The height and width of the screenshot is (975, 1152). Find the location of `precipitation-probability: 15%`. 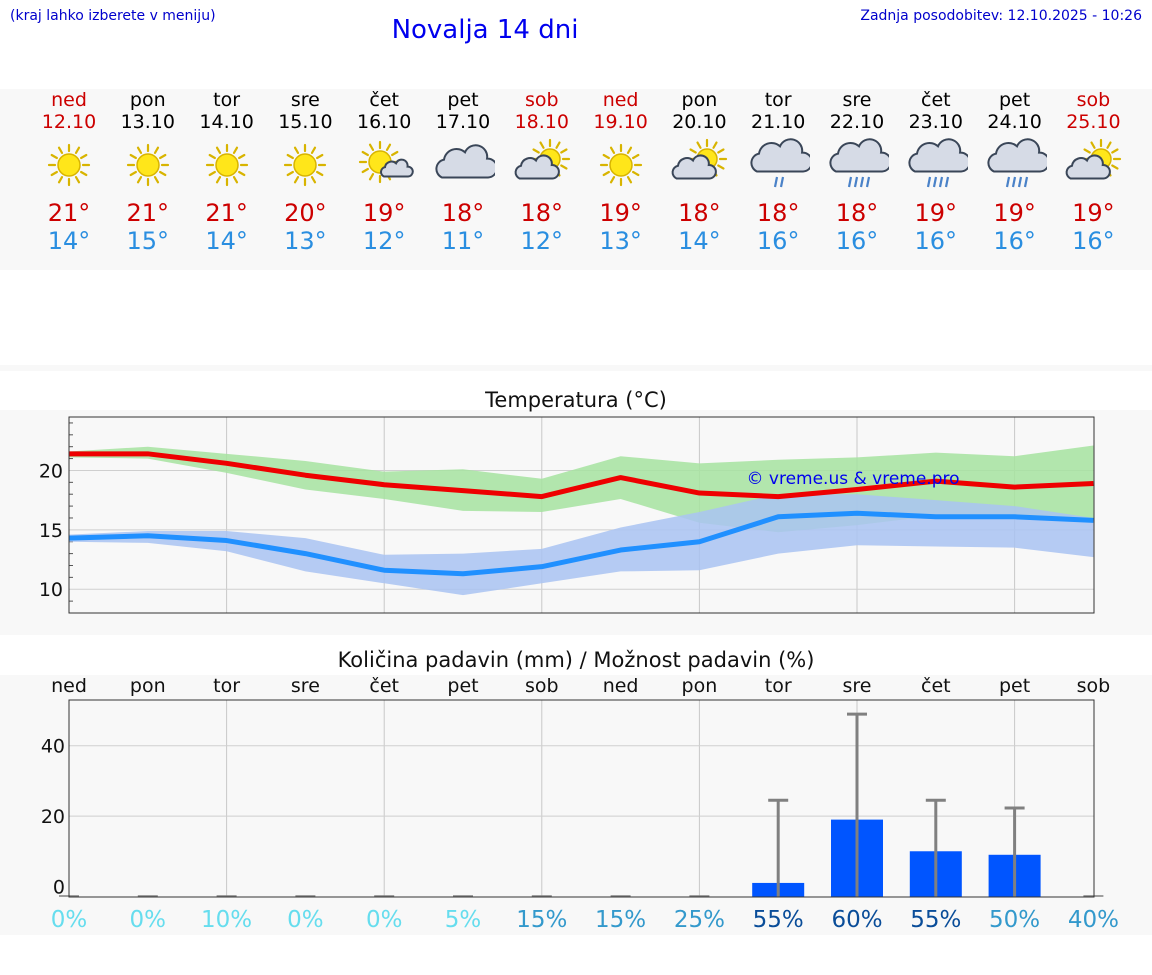

precipitation-probability: 15% is located at coordinates (541, 920).